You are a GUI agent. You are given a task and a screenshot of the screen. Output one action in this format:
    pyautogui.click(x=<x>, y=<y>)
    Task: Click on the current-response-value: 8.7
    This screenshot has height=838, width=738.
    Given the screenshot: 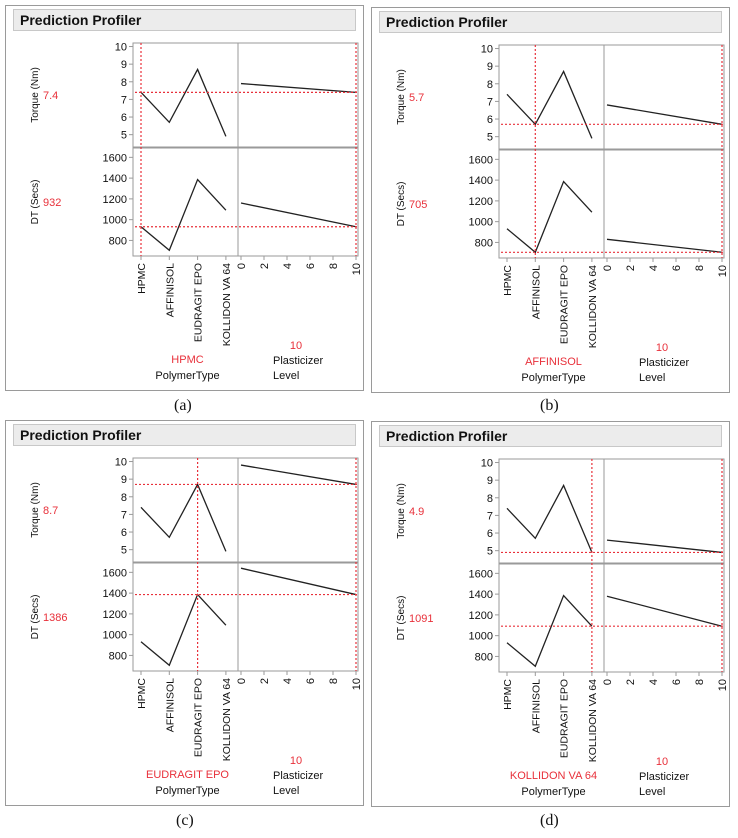 What is the action you would take?
    pyautogui.click(x=50, y=511)
    